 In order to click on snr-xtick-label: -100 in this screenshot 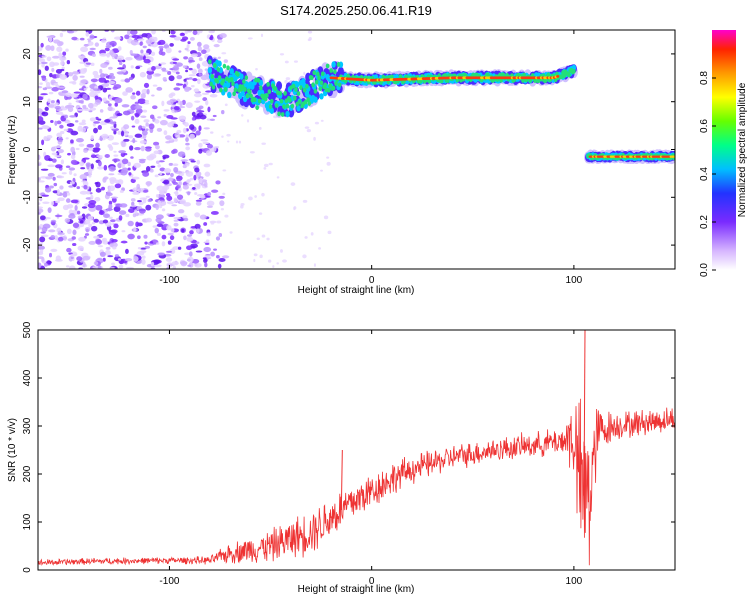, I will do `click(169, 581)`.